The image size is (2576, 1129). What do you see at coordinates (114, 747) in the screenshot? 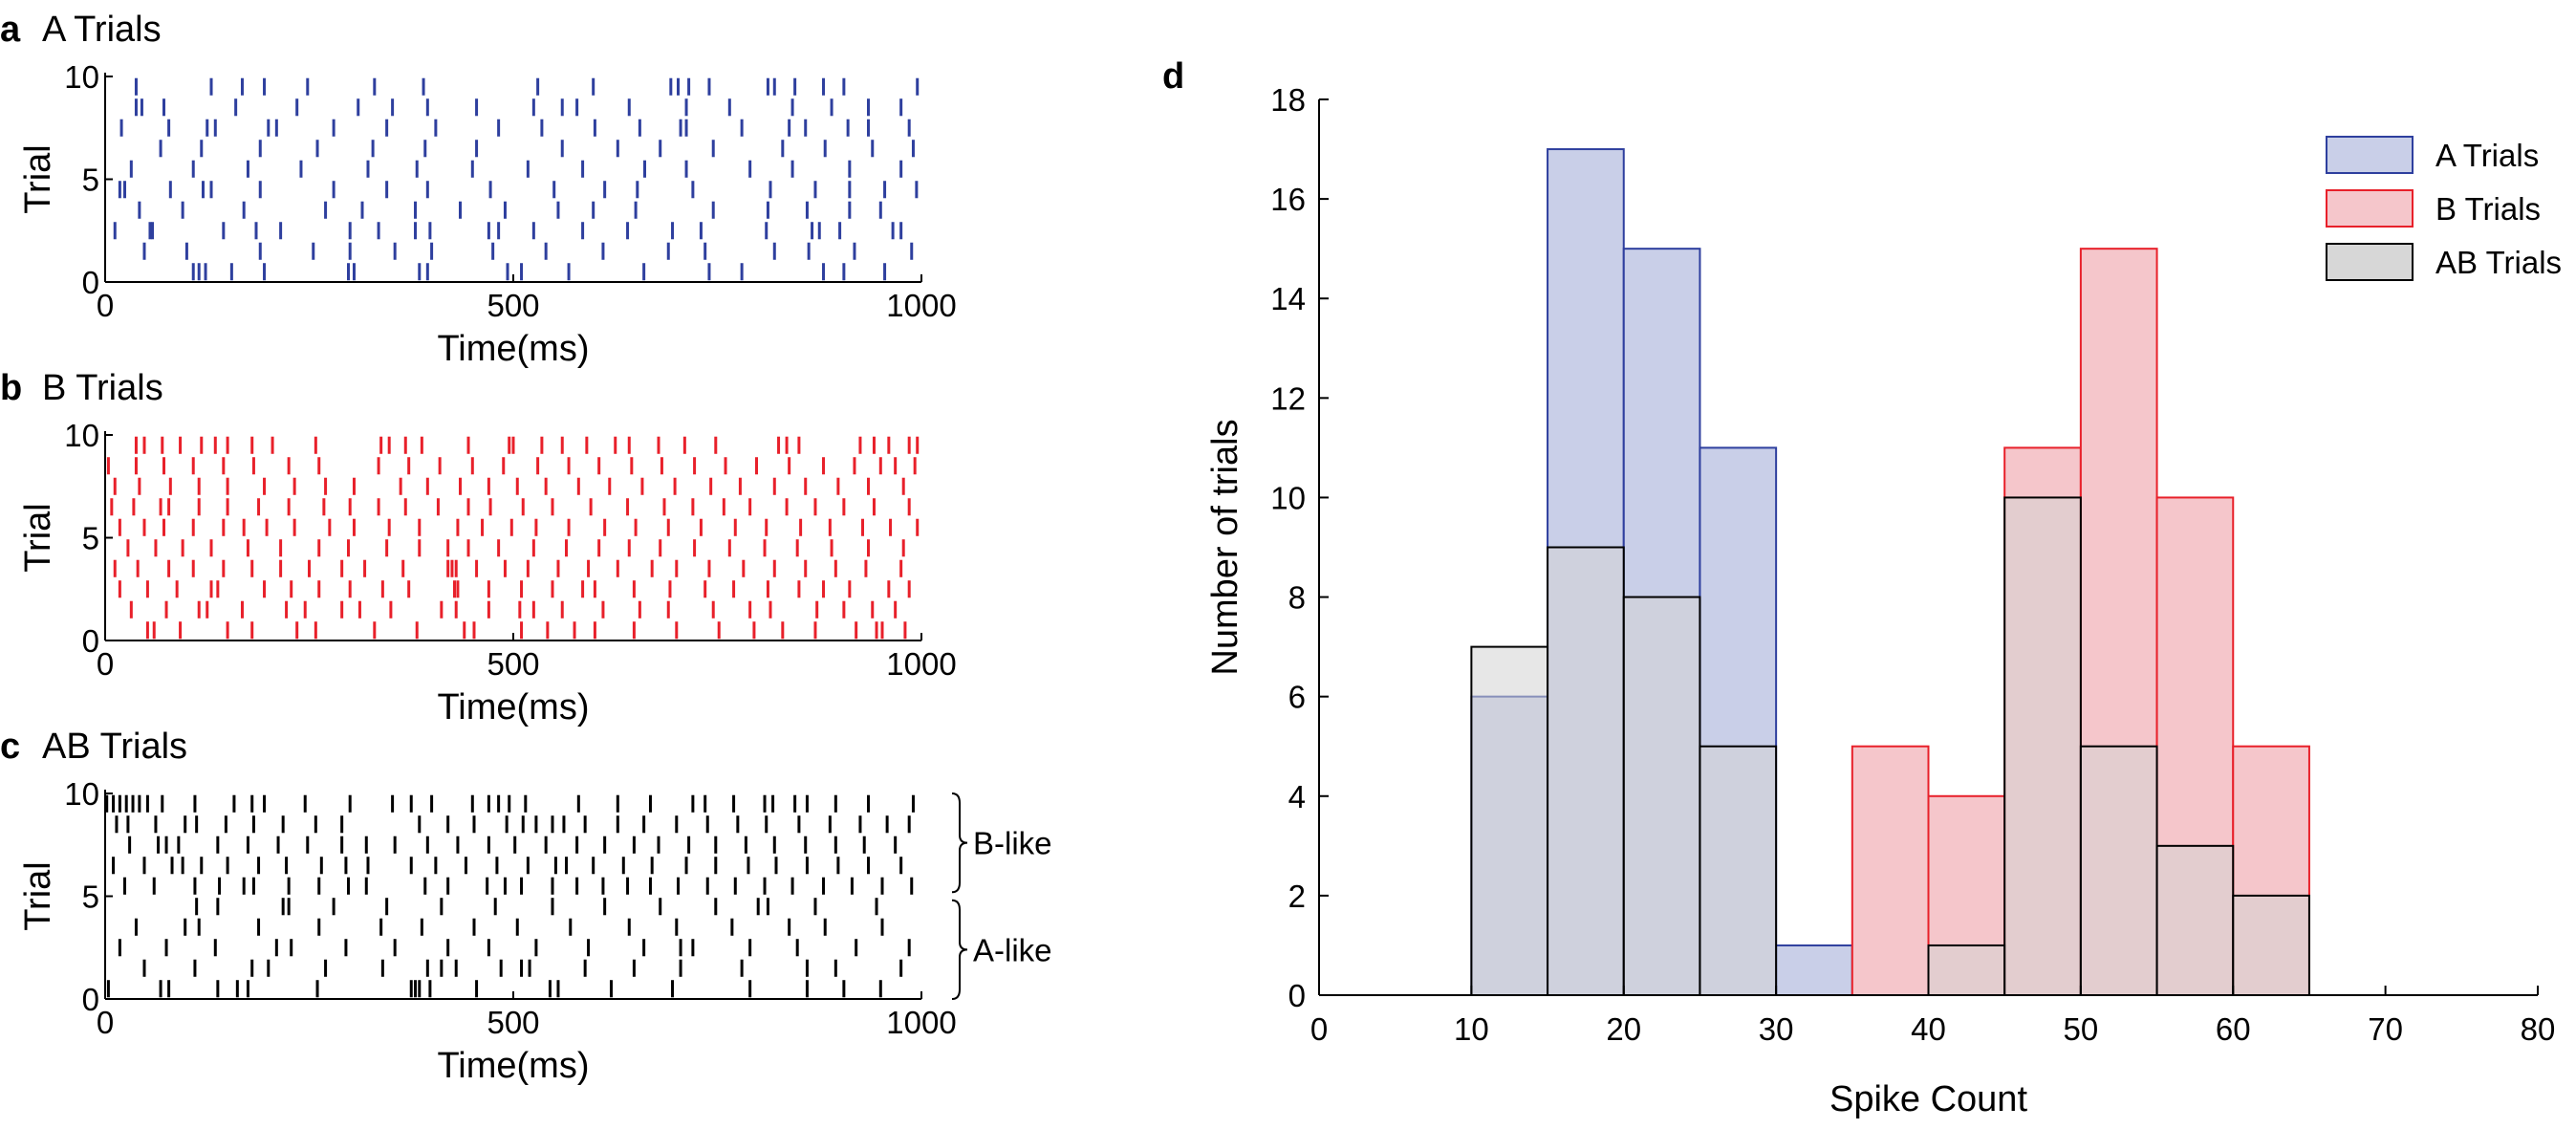
I see `panel-title: AB Trials` at bounding box center [114, 747].